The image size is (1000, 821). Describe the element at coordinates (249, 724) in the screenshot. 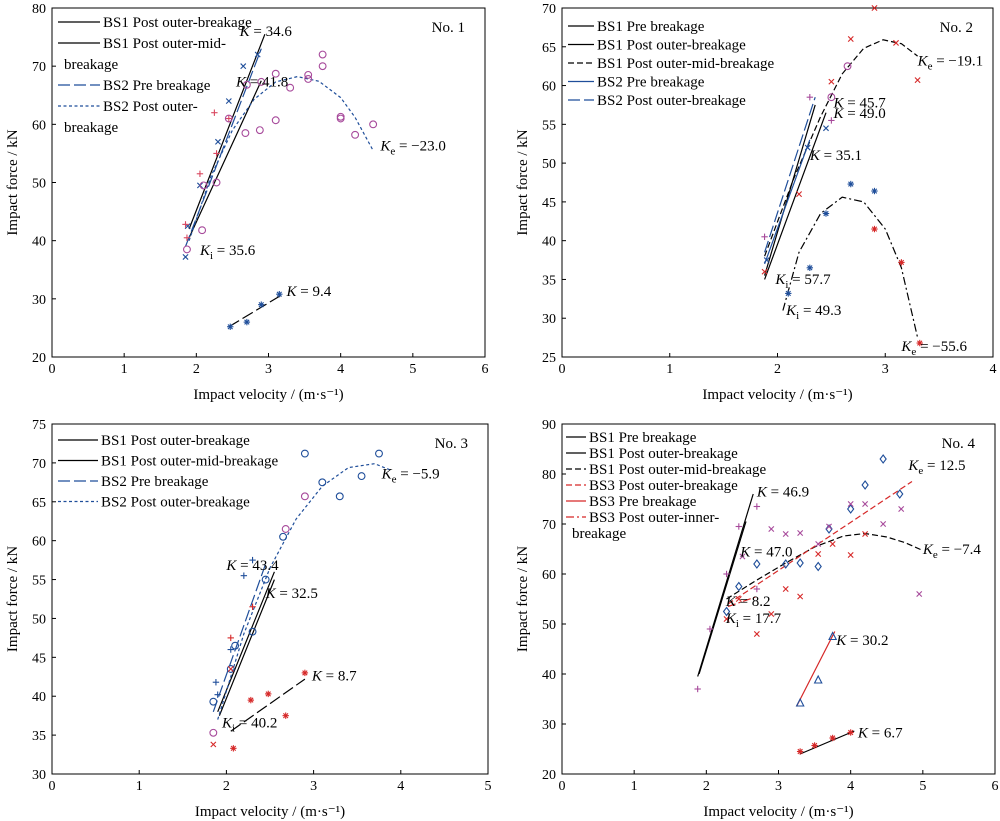

I see `k-annotation: Ki = 40.2` at that location.